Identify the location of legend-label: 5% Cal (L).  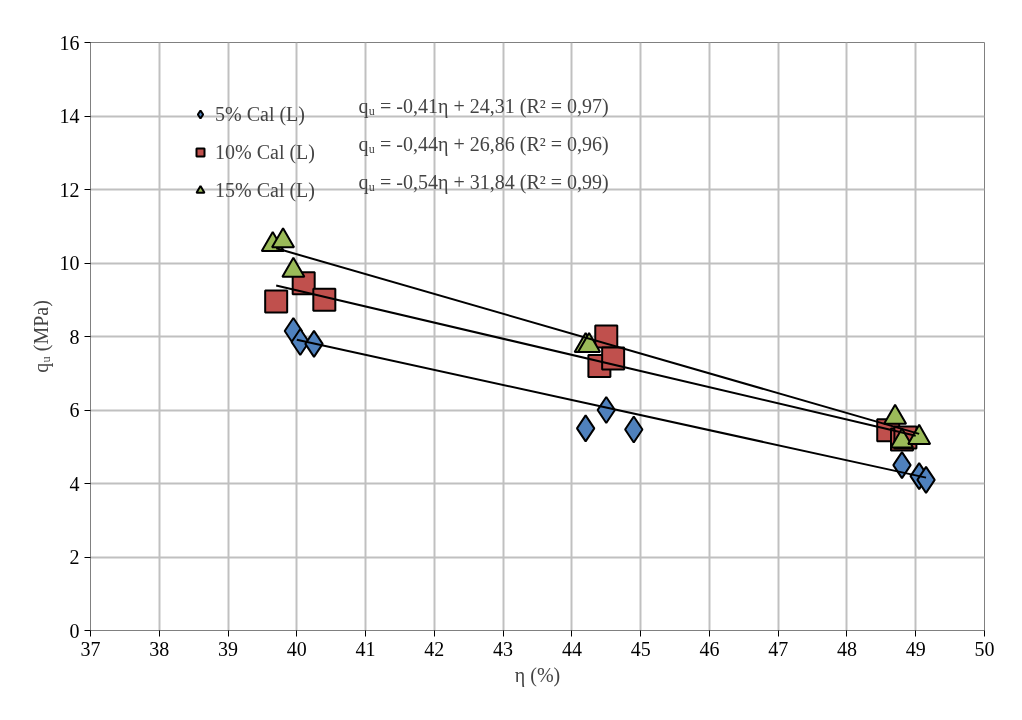
(260, 114).